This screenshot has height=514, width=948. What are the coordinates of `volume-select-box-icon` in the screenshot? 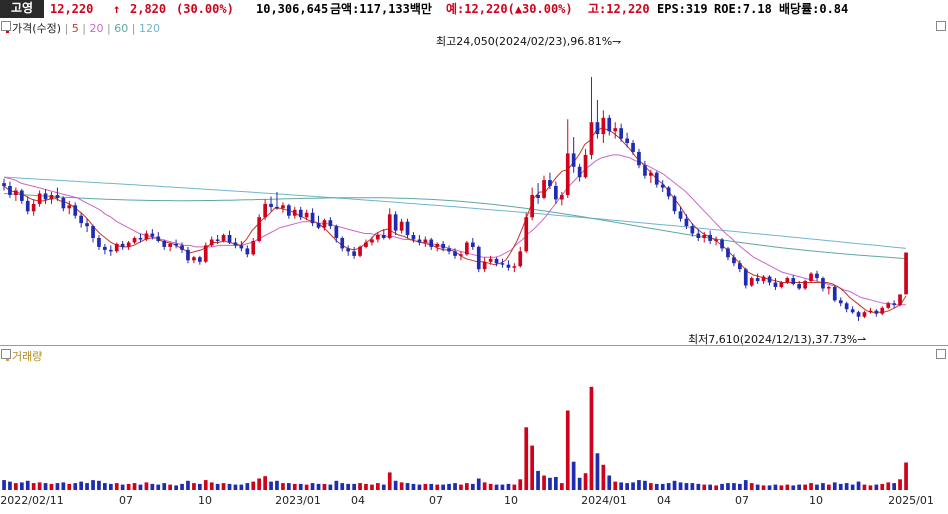 It's located at (6, 354).